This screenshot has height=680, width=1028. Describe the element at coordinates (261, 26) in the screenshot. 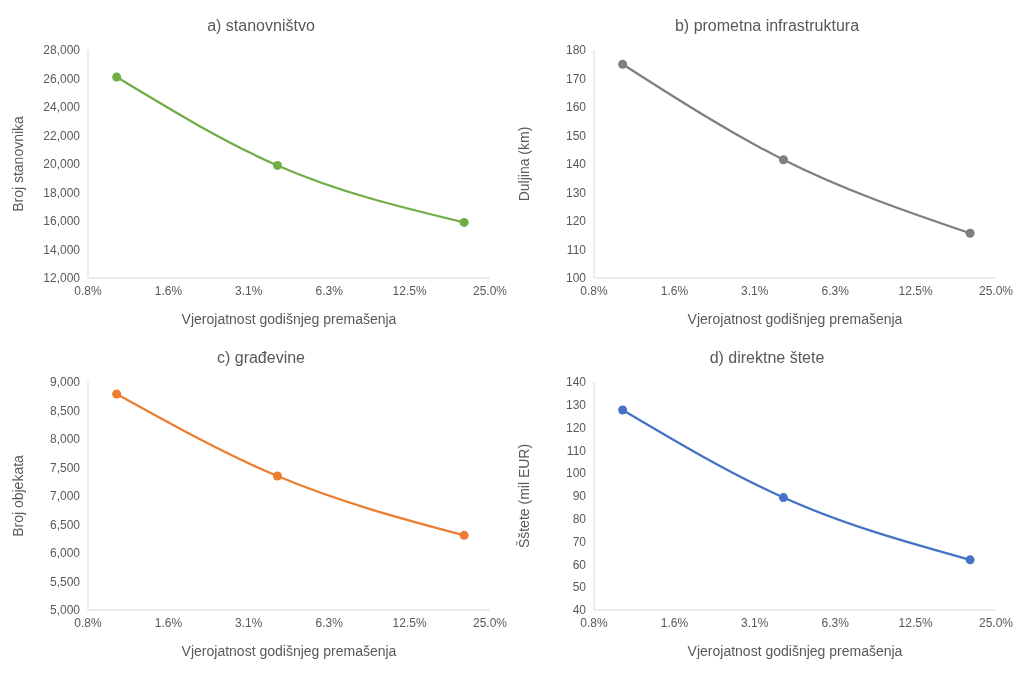

I see `chart-title: a) stanovništvo` at that location.